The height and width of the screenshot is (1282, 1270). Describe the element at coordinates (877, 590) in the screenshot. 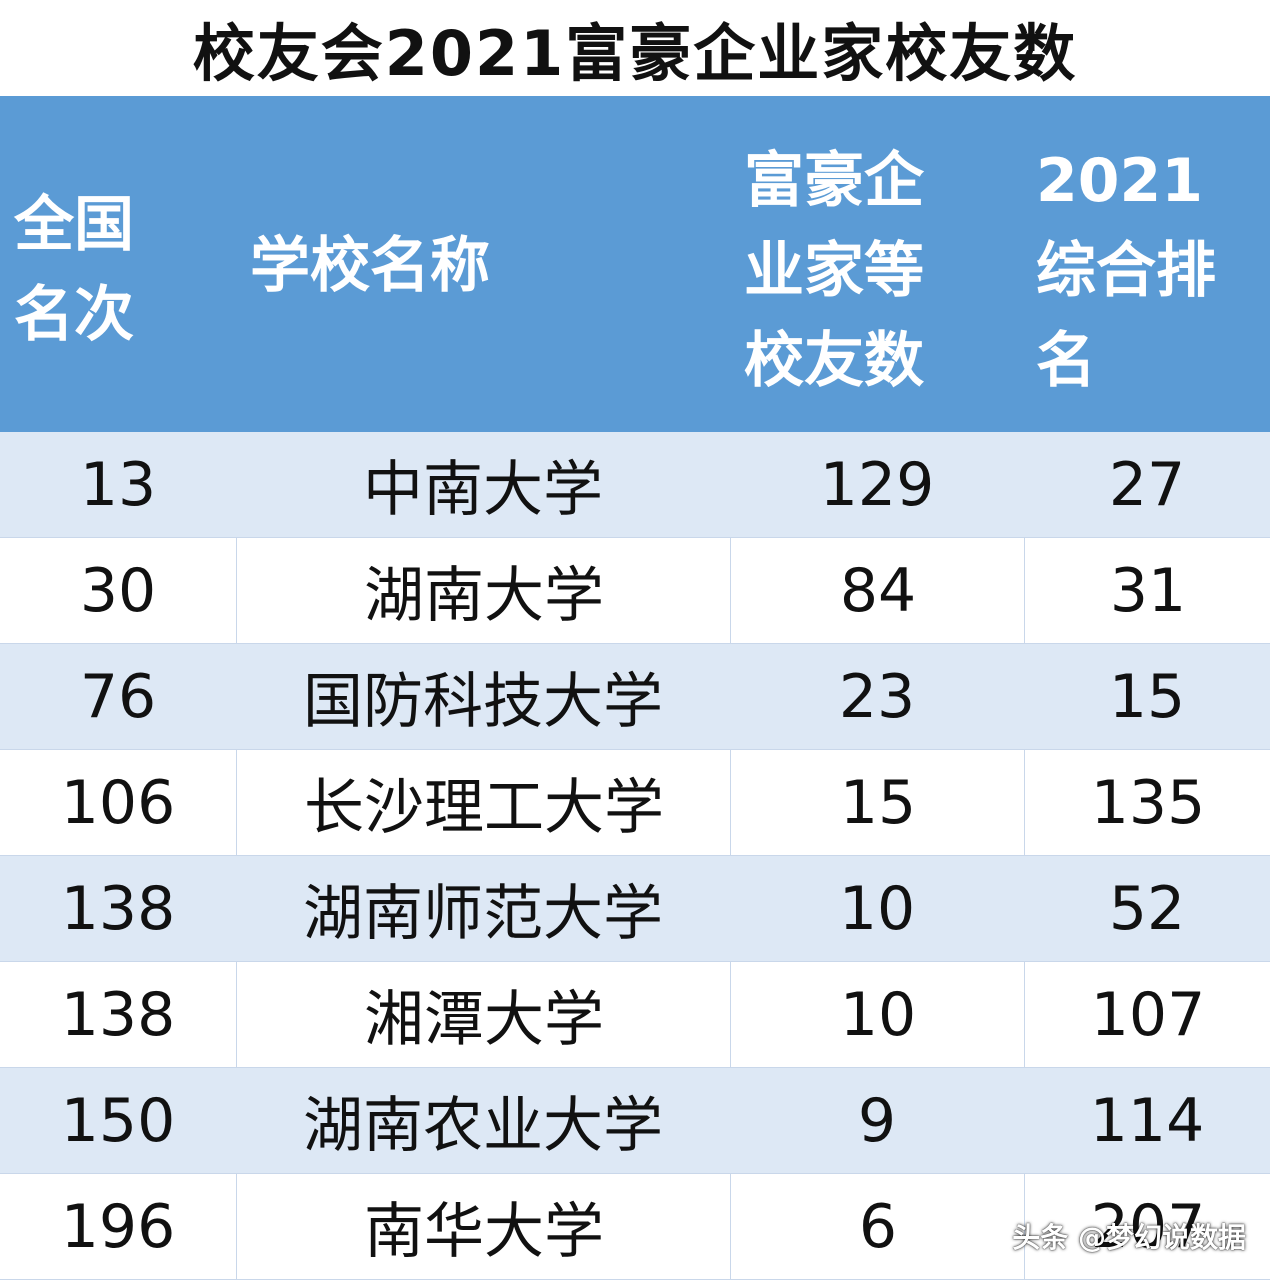

I see `cell-alumni-count: 84` at that location.